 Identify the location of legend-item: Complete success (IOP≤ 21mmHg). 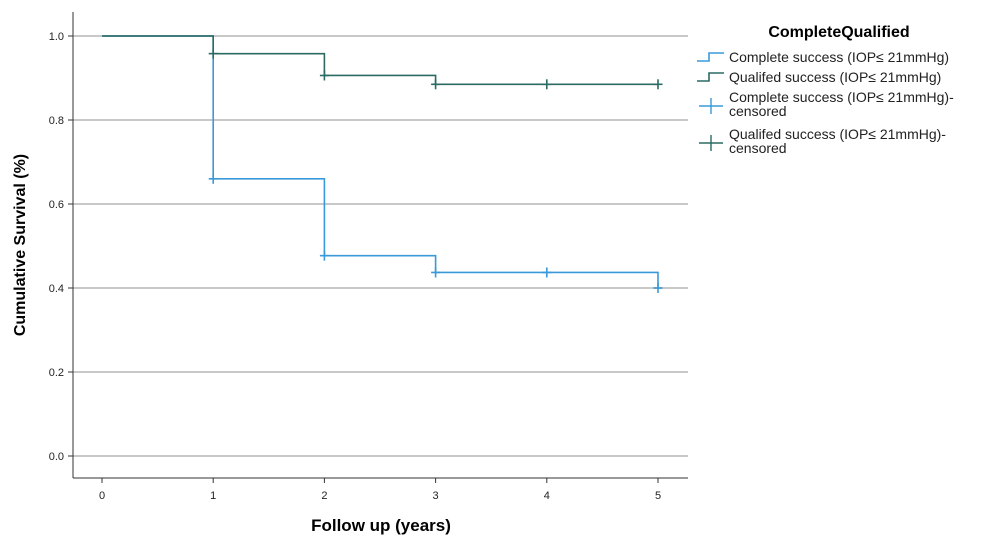
(823, 57).